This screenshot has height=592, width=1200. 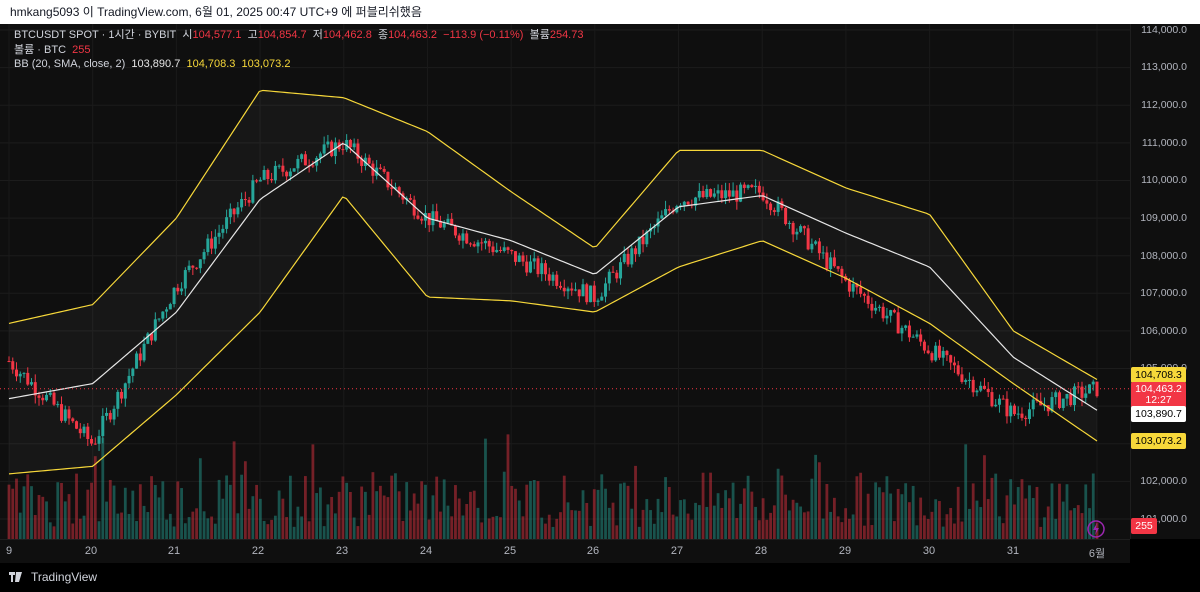 What do you see at coordinates (566, 35) in the screenshot?
I see `volume-value: 254.73` at bounding box center [566, 35].